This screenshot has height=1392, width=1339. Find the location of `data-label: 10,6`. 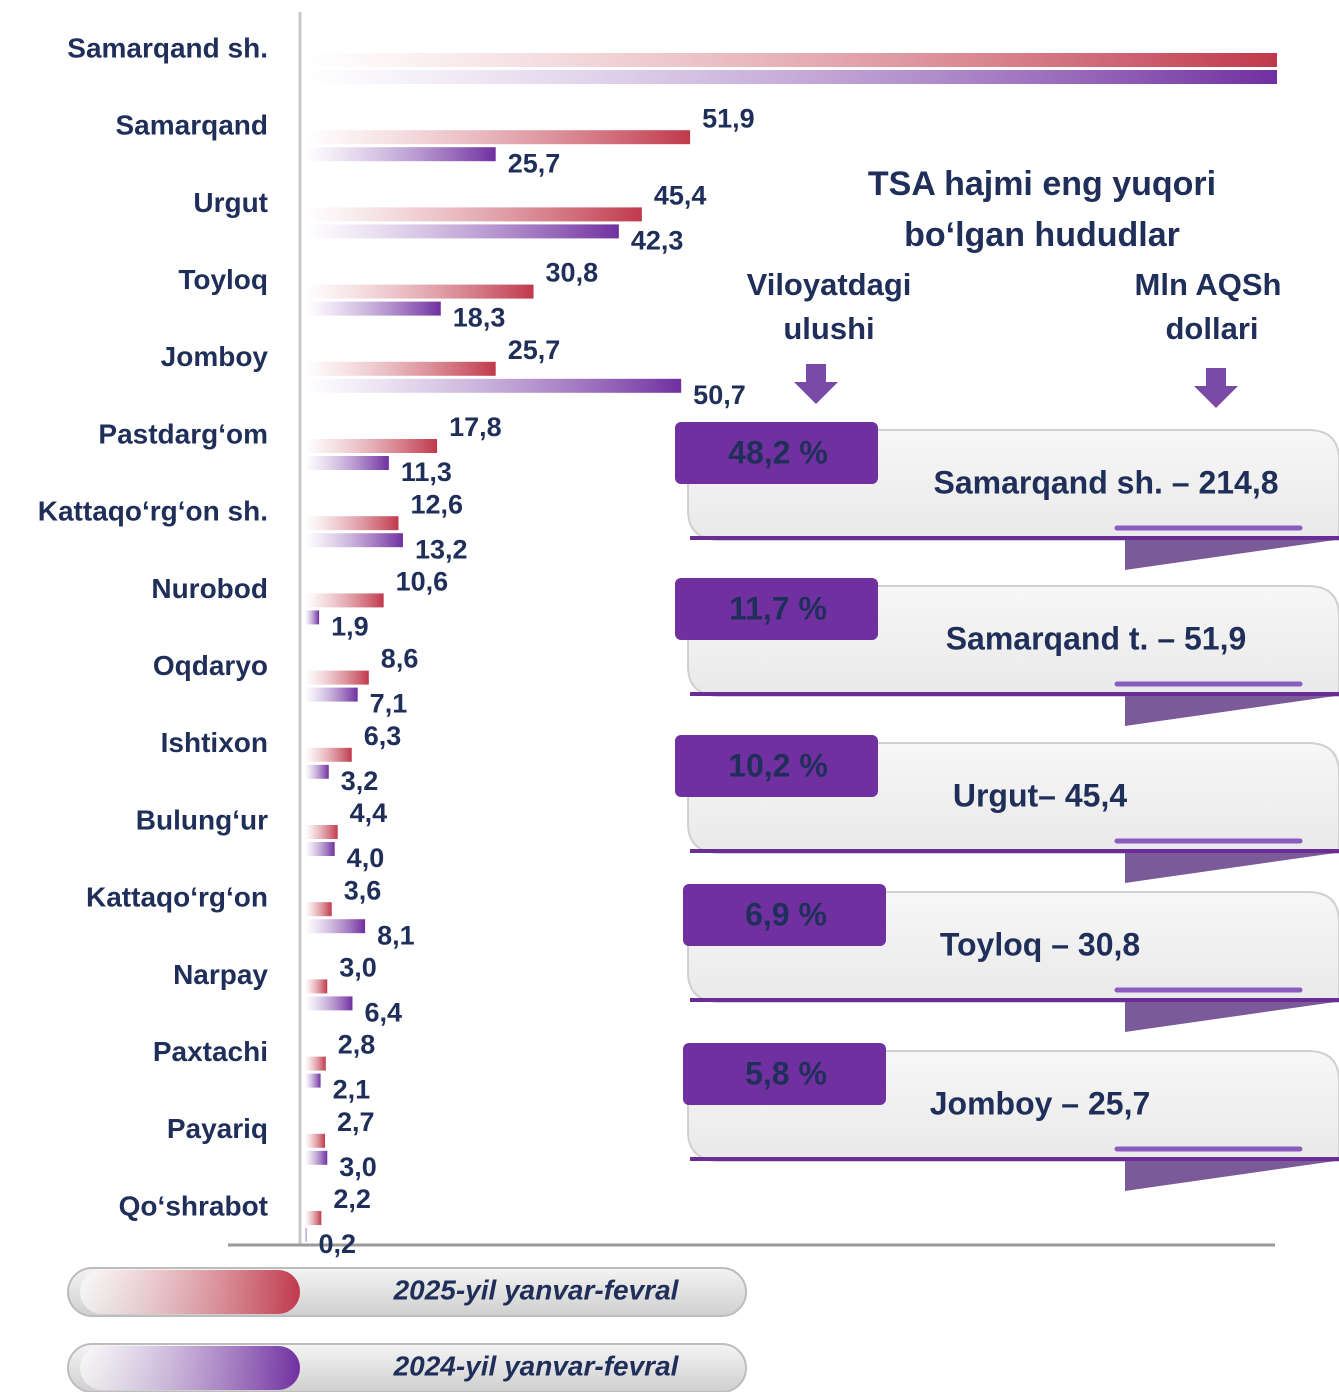

data-label: 10,6 is located at coordinates (422, 582).